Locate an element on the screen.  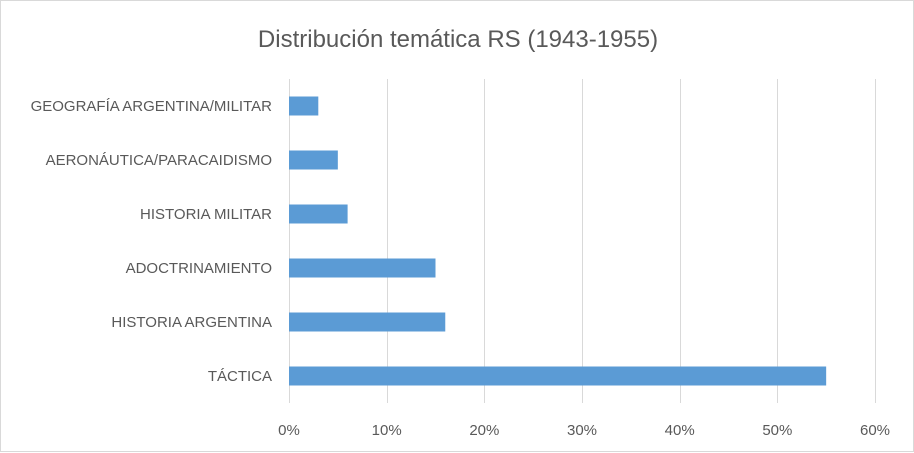
x-tick-label: 0% is located at coordinates (289, 430).